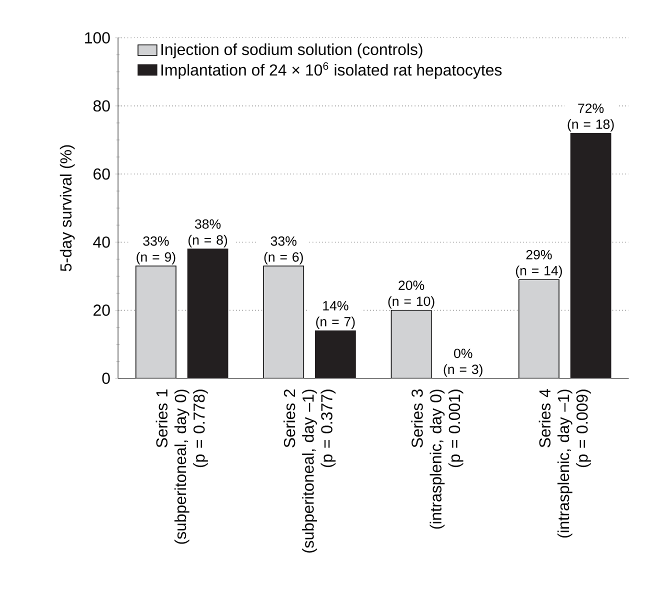 Image resolution: width=662 pixels, height=600 pixels. What do you see at coordinates (67, 208) in the screenshot?
I see `y-axis-title: 5-day survival (%)` at bounding box center [67, 208].